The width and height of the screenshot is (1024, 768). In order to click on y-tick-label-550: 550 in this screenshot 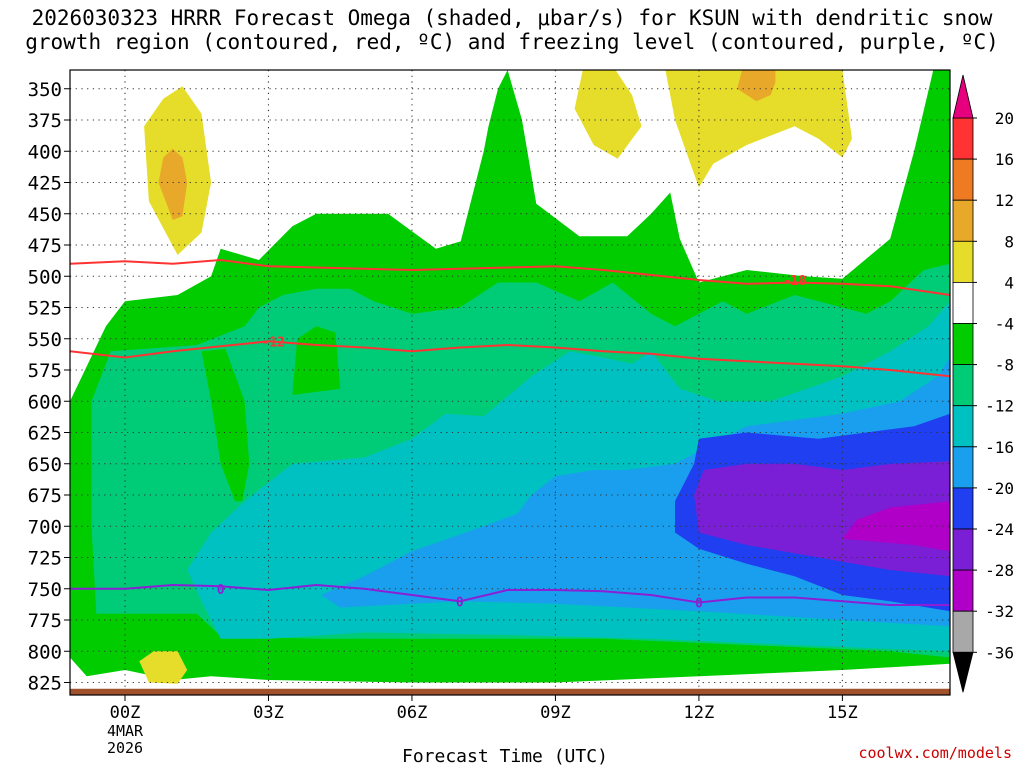, I will do `click(45, 340)`.